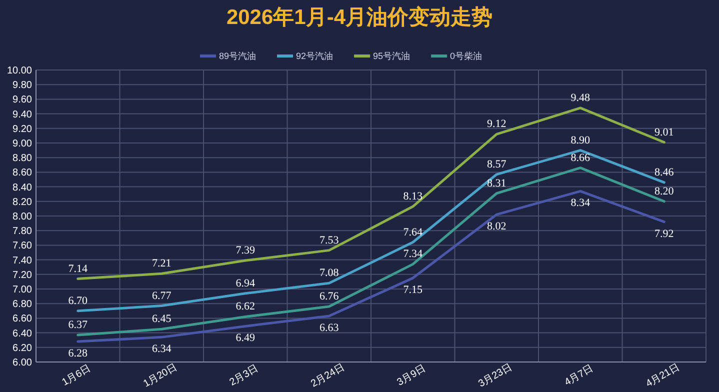  What do you see at coordinates (22, 363) in the screenshot?
I see `y-tick-label: 6.00` at bounding box center [22, 363].